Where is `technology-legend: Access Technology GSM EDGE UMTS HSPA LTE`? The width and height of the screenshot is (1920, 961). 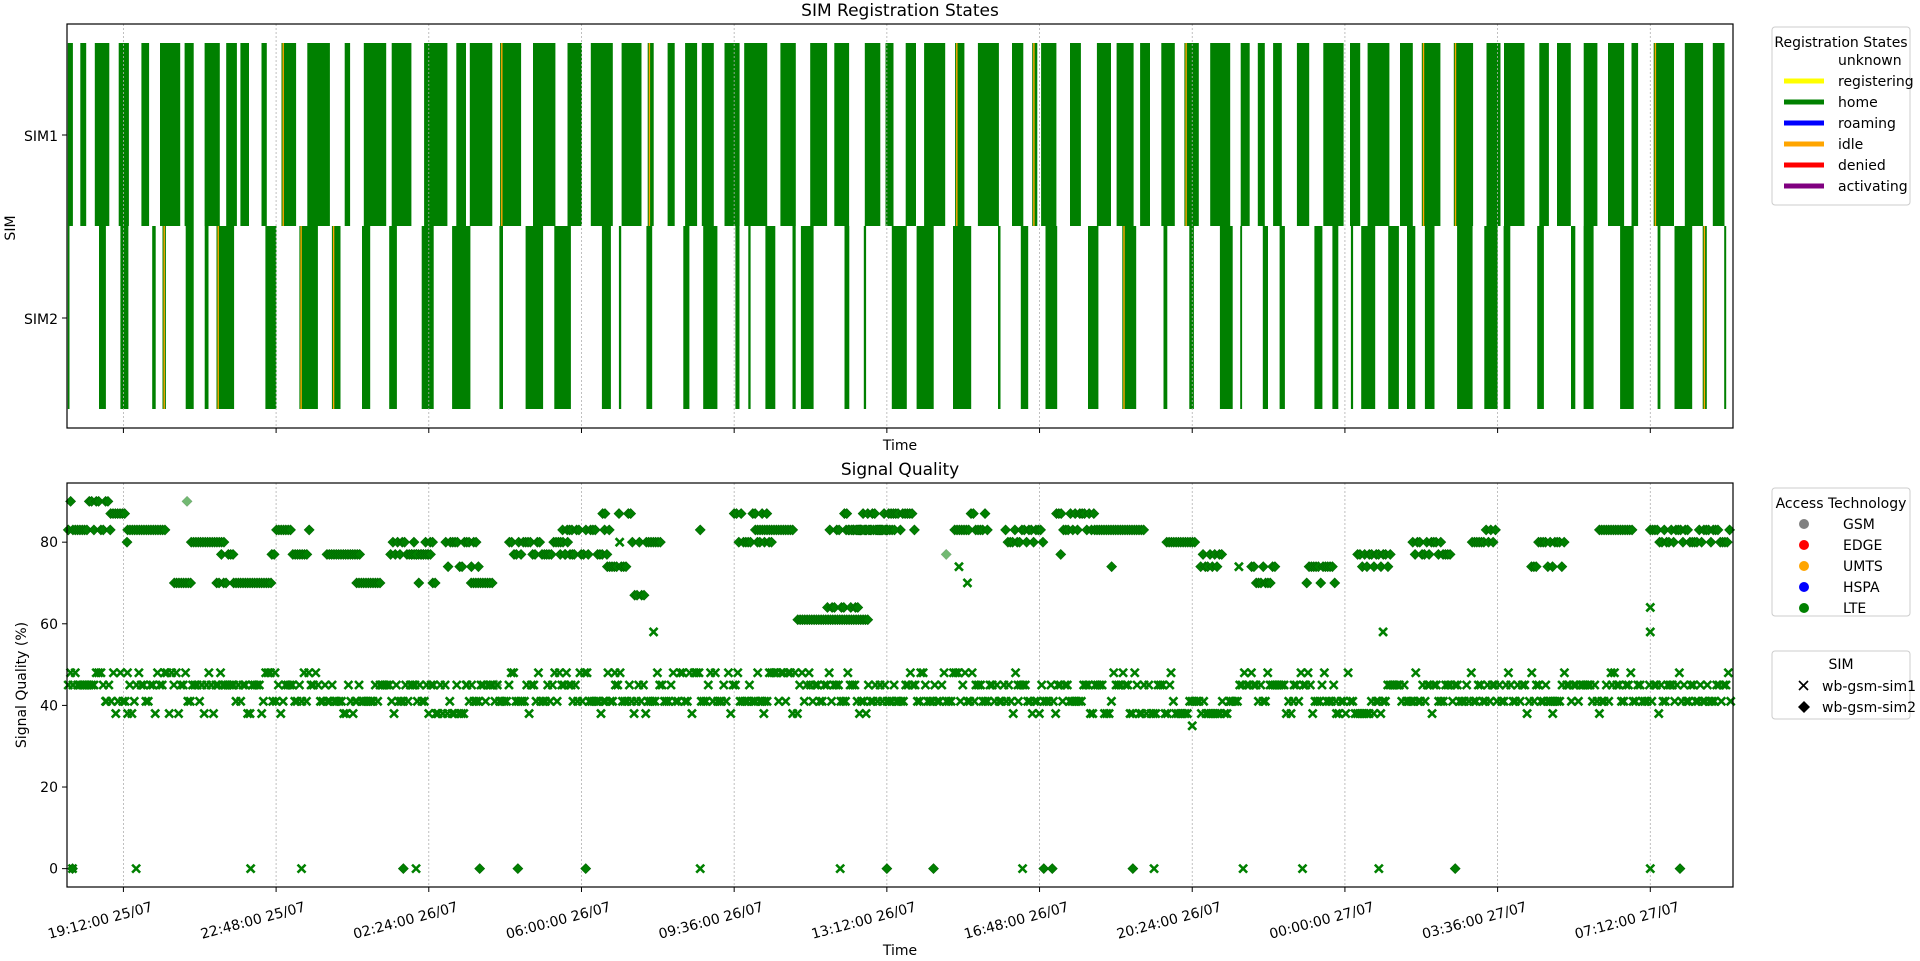
technology-legend: Access Technology GSM EDGE UMTS HSPA LTE is located at coordinates (1841, 552).